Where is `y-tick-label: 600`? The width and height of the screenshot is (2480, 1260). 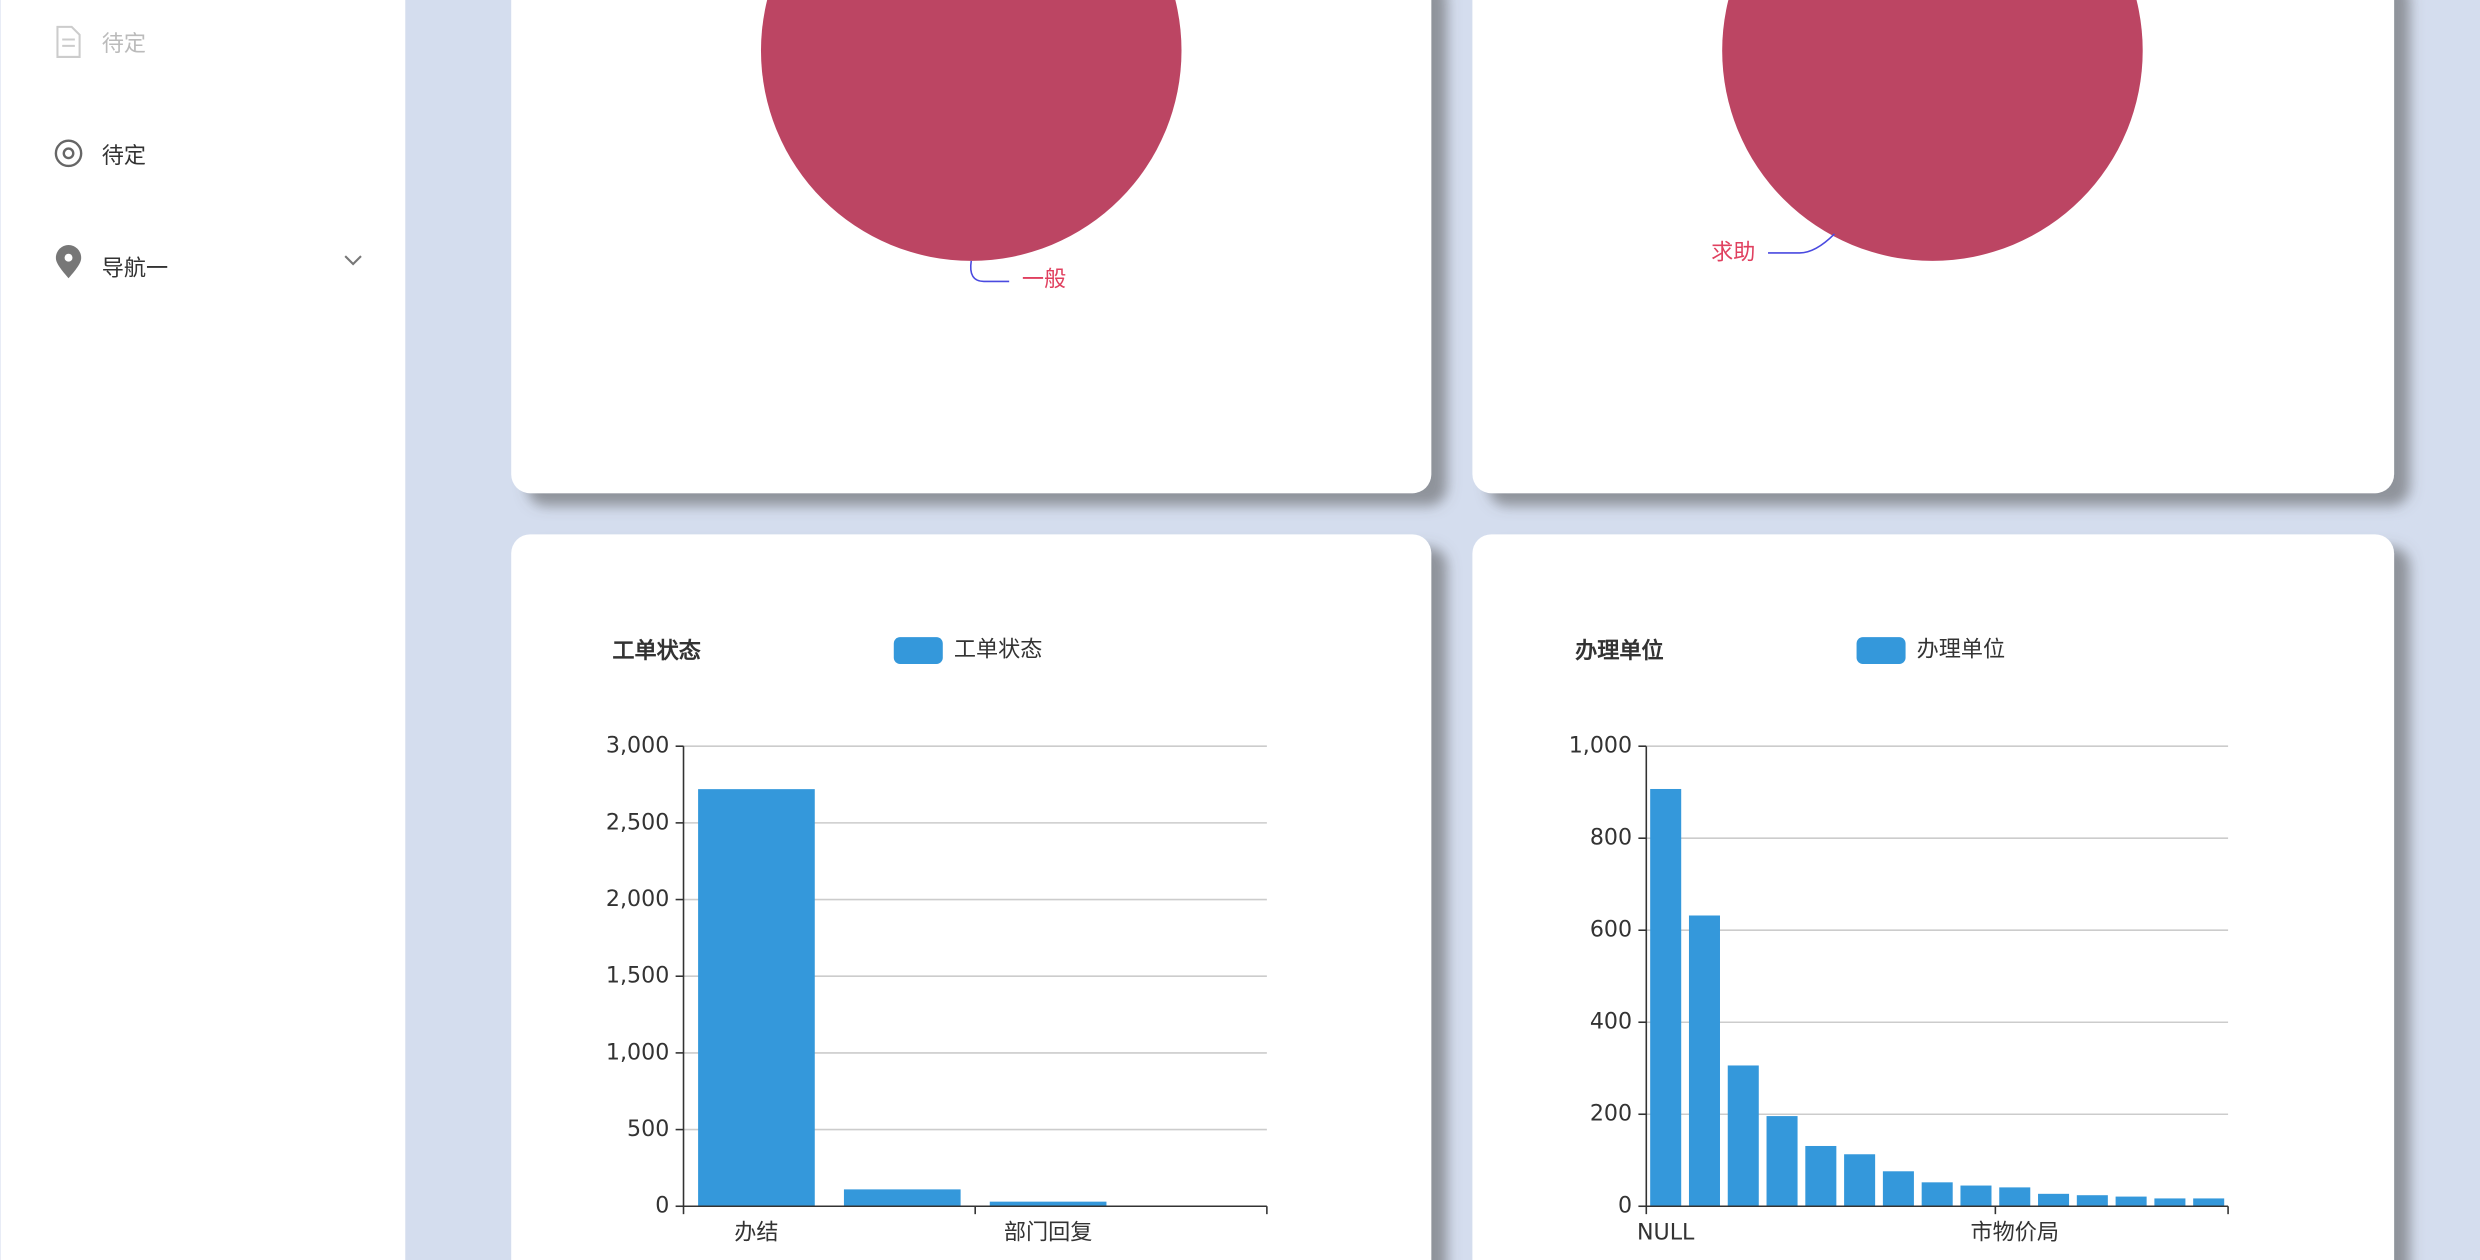
y-tick-label: 600 is located at coordinates (1611, 930).